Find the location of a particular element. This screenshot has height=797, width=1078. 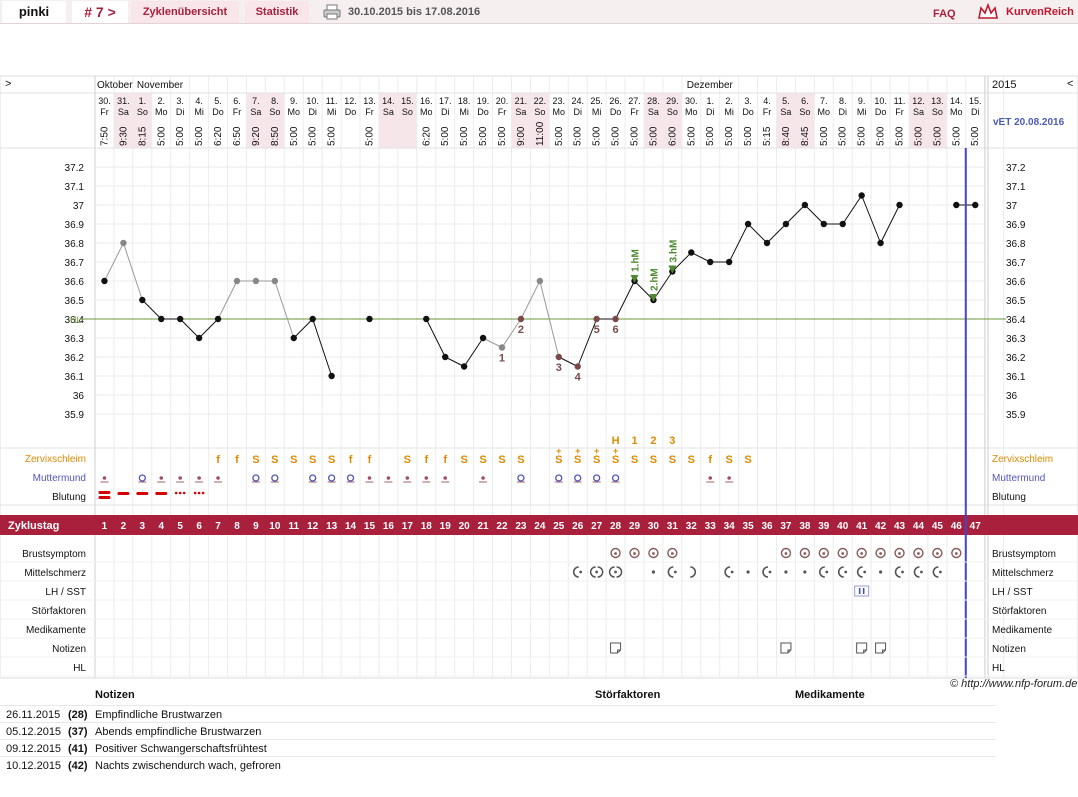

day-date: 29. is located at coordinates (672, 101).